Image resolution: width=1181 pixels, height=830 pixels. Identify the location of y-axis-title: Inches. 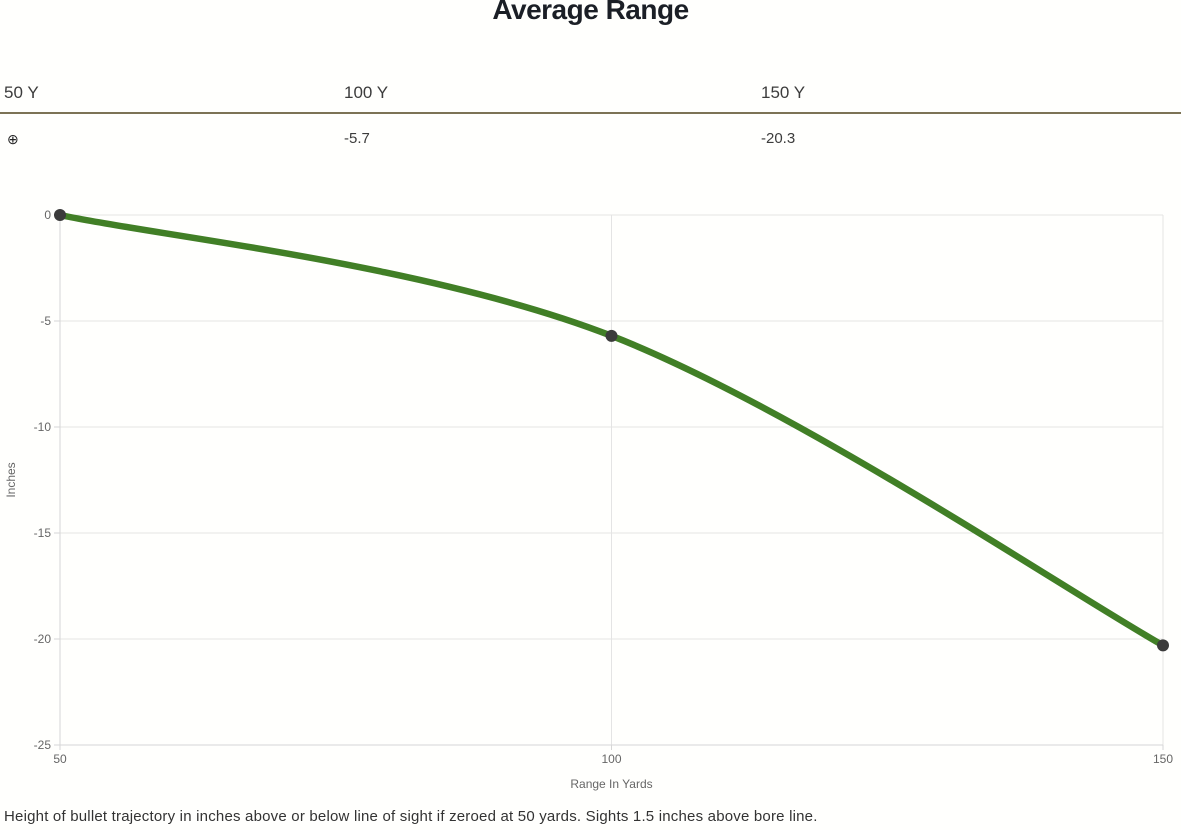
(11, 479).